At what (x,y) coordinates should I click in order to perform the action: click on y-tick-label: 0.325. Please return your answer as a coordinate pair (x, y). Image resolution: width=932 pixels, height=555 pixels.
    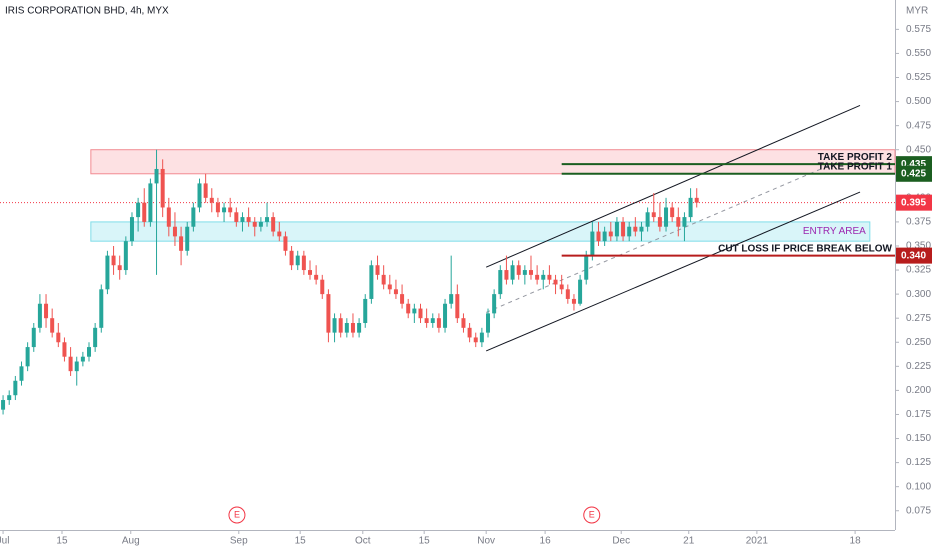
    Looking at the image, I should click on (918, 270).